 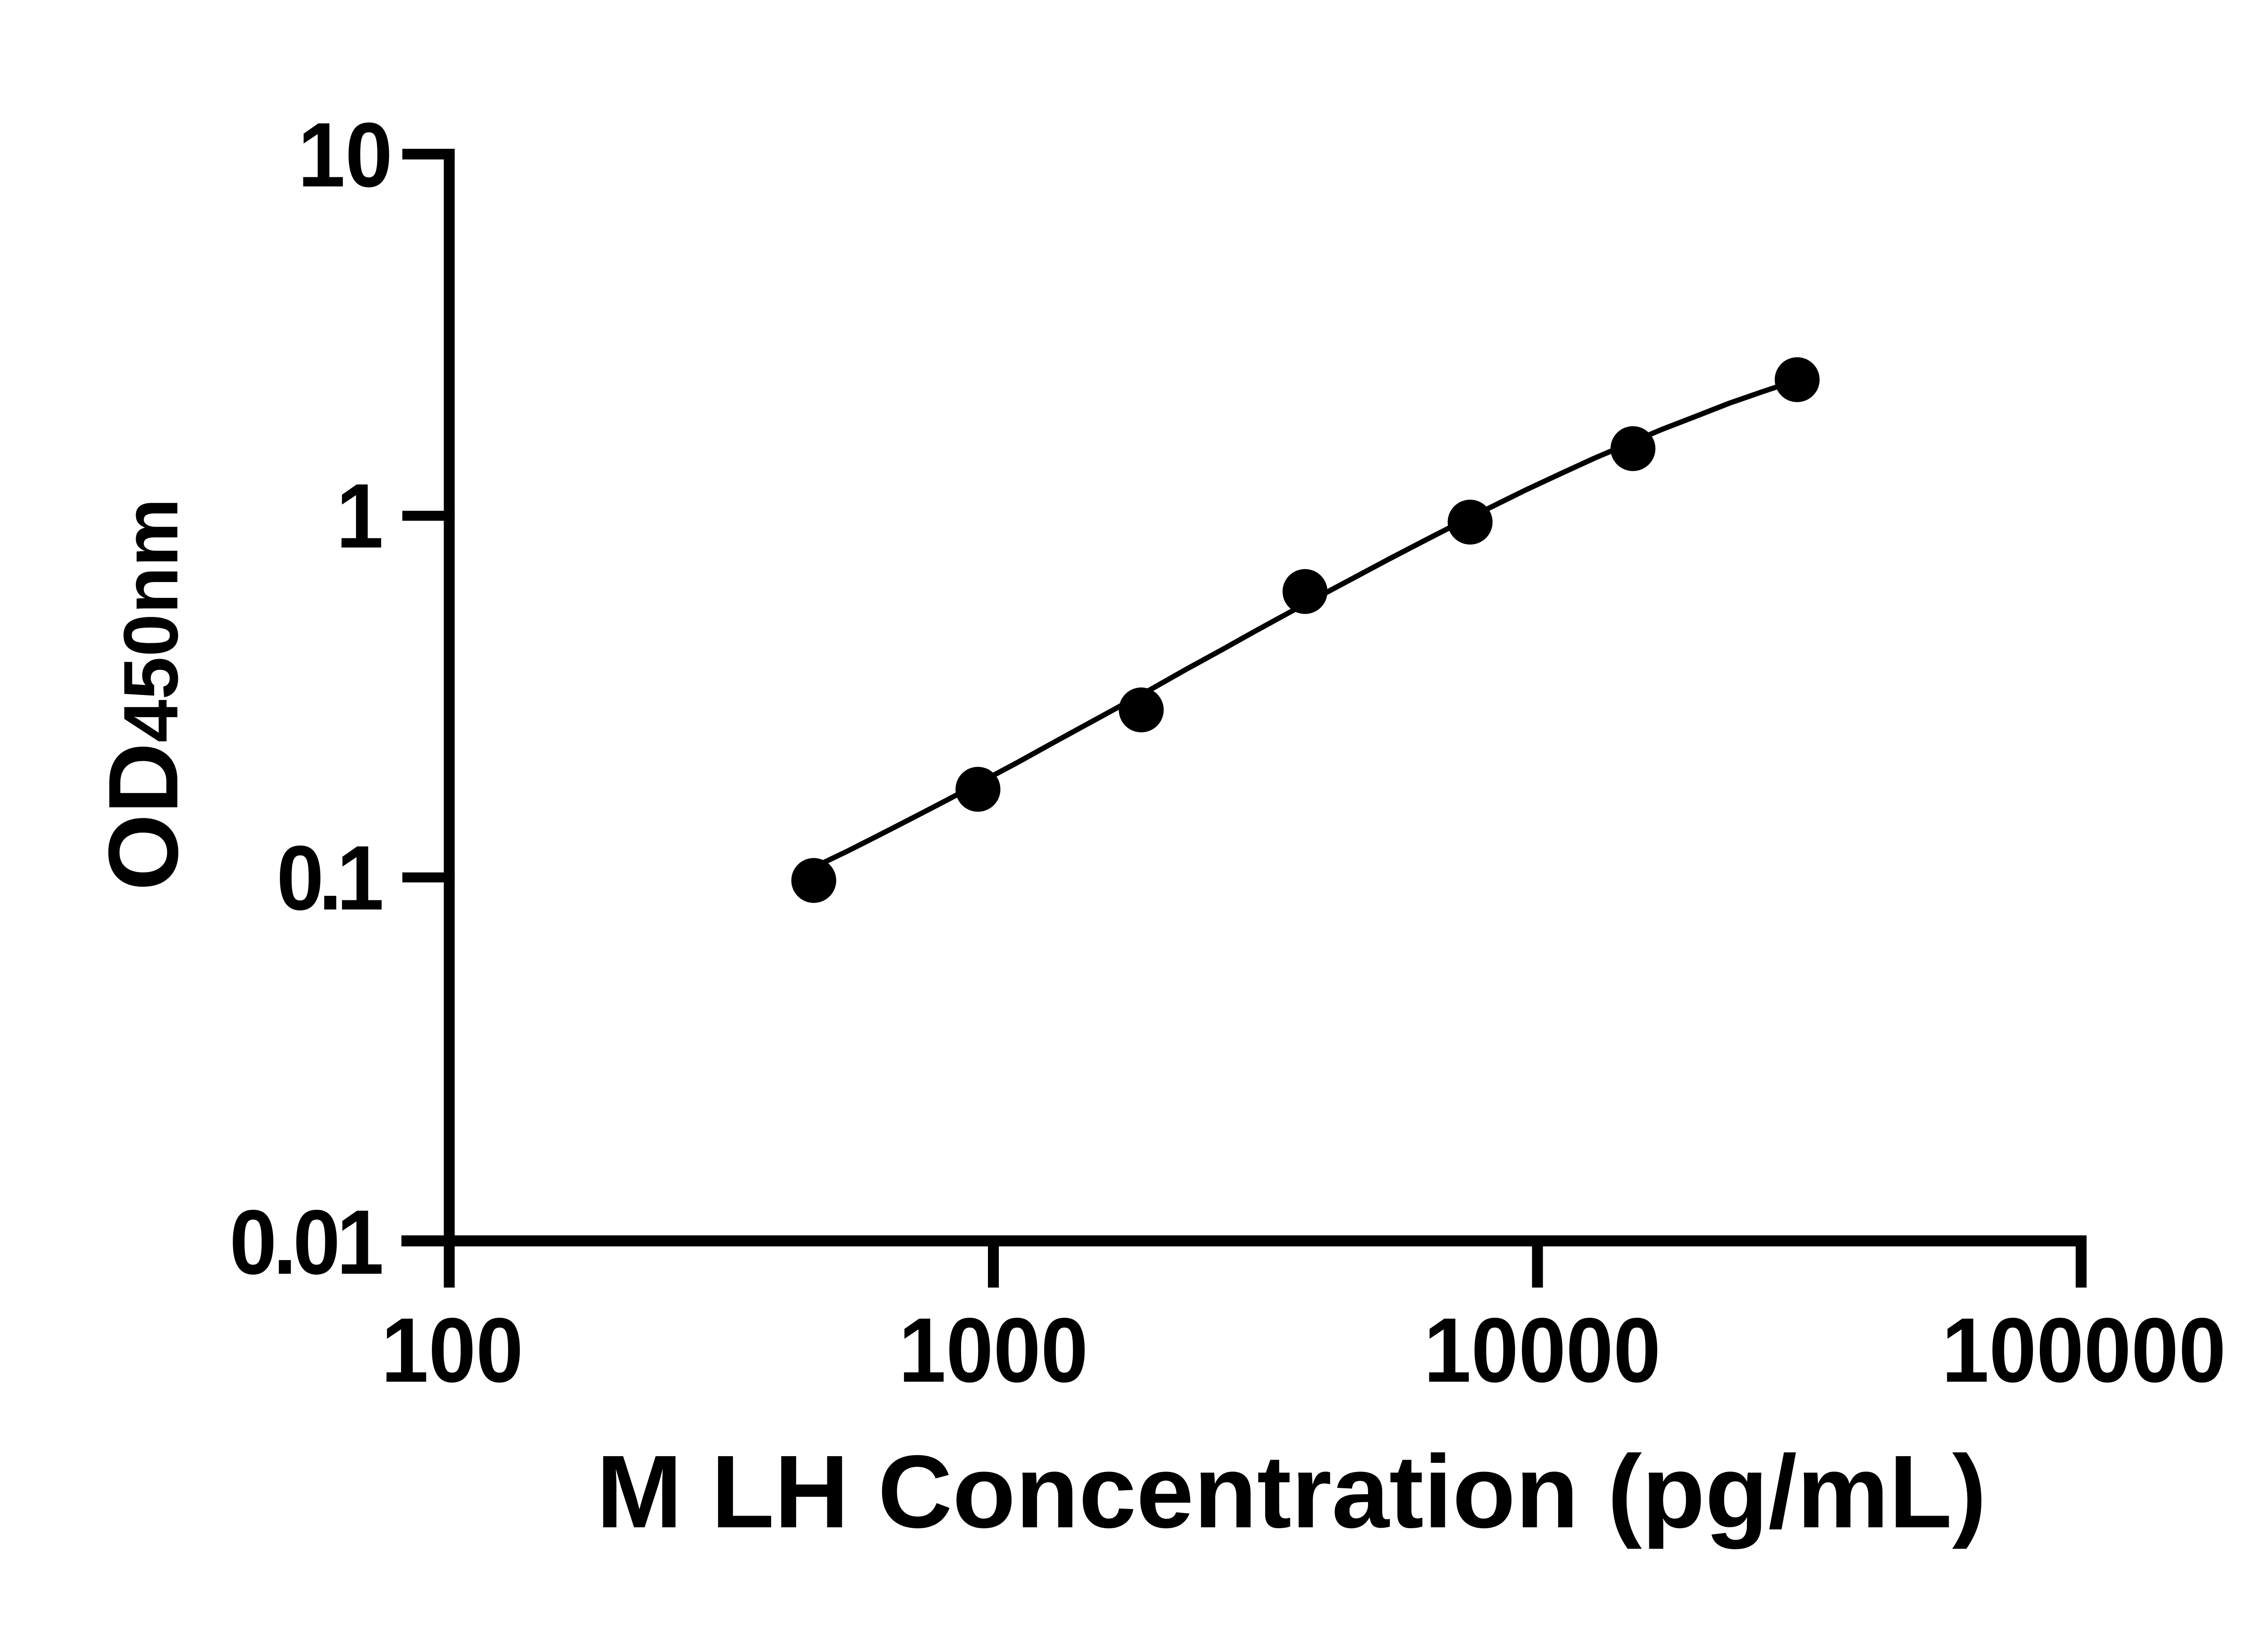 What do you see at coordinates (1292, 1492) in the screenshot?
I see `svg-text: M LH Concentration (pg/mL)` at bounding box center [1292, 1492].